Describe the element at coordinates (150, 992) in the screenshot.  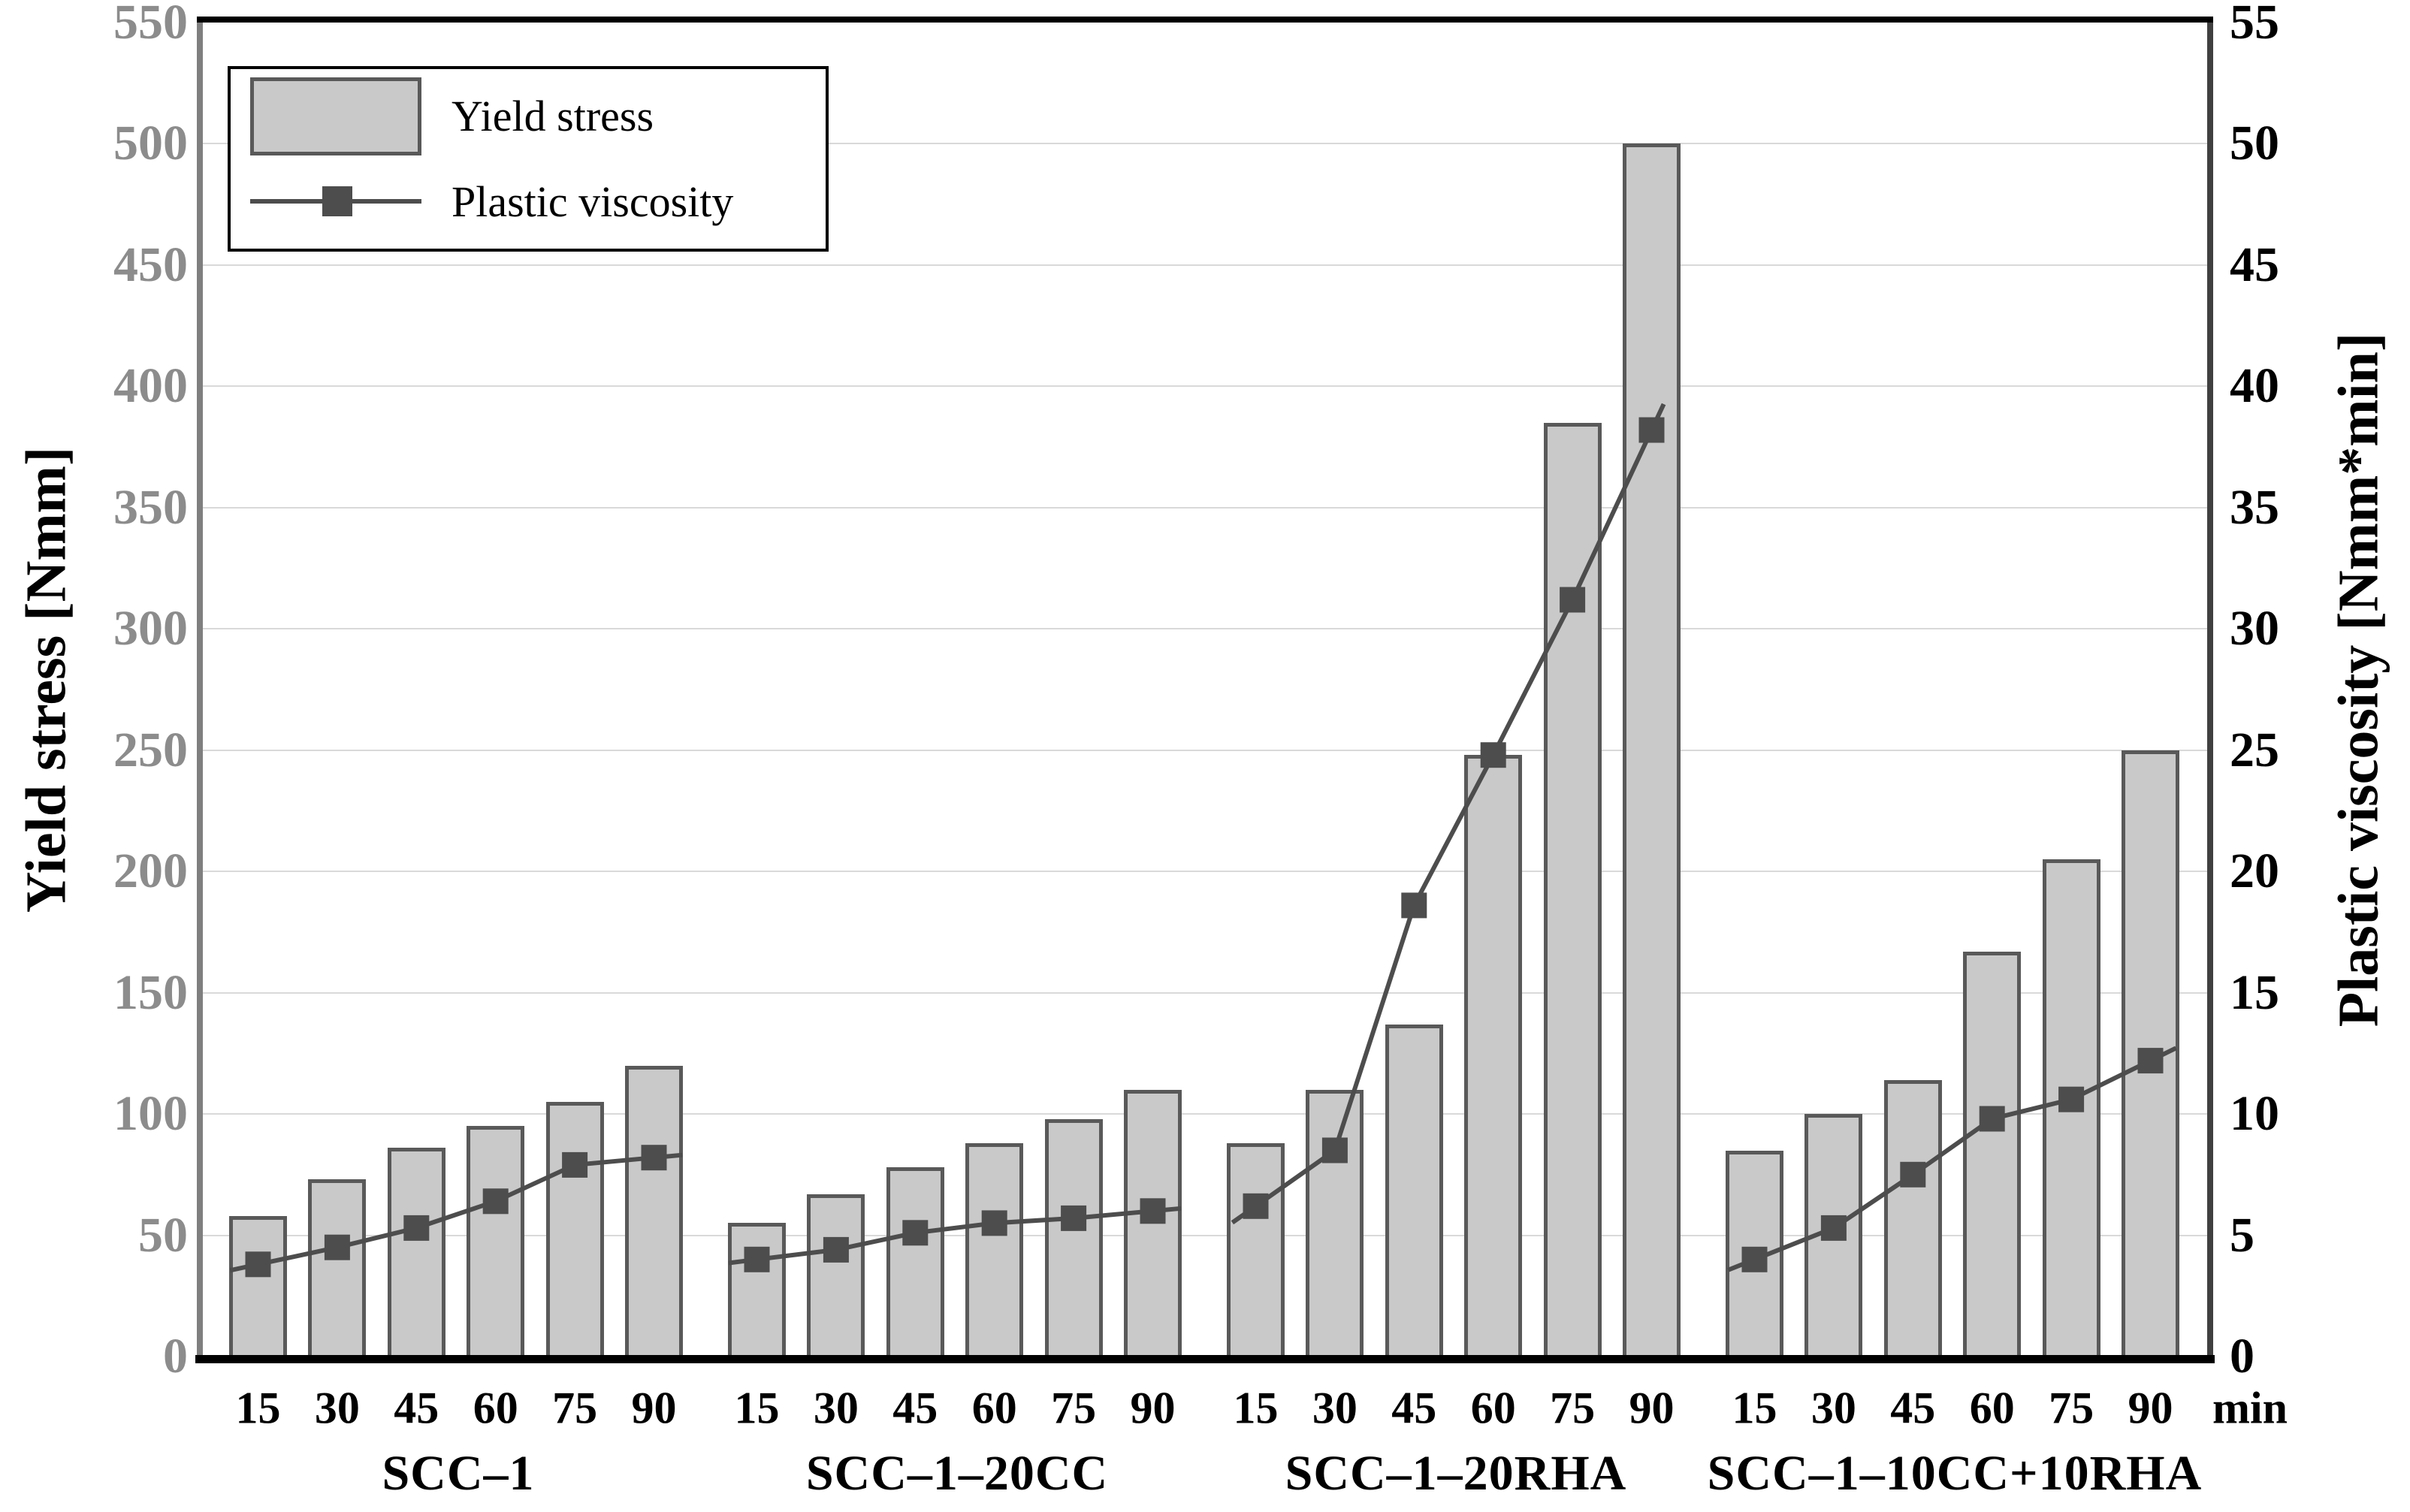
I see `left-axis-tick-label: 150` at that location.